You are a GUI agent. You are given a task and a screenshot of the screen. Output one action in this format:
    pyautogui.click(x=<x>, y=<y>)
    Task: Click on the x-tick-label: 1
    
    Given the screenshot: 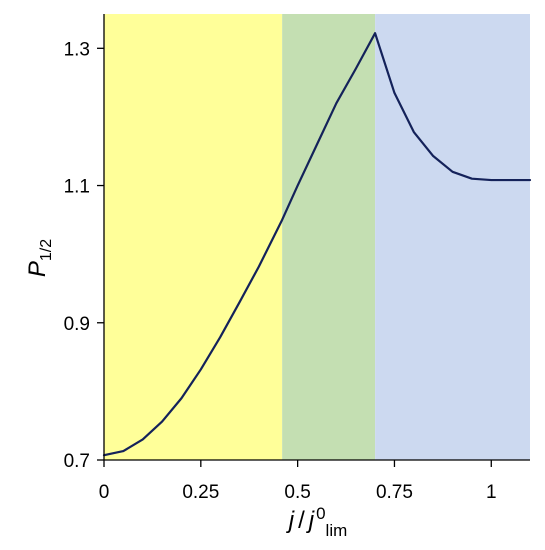 What is the action you would take?
    pyautogui.click(x=491, y=492)
    